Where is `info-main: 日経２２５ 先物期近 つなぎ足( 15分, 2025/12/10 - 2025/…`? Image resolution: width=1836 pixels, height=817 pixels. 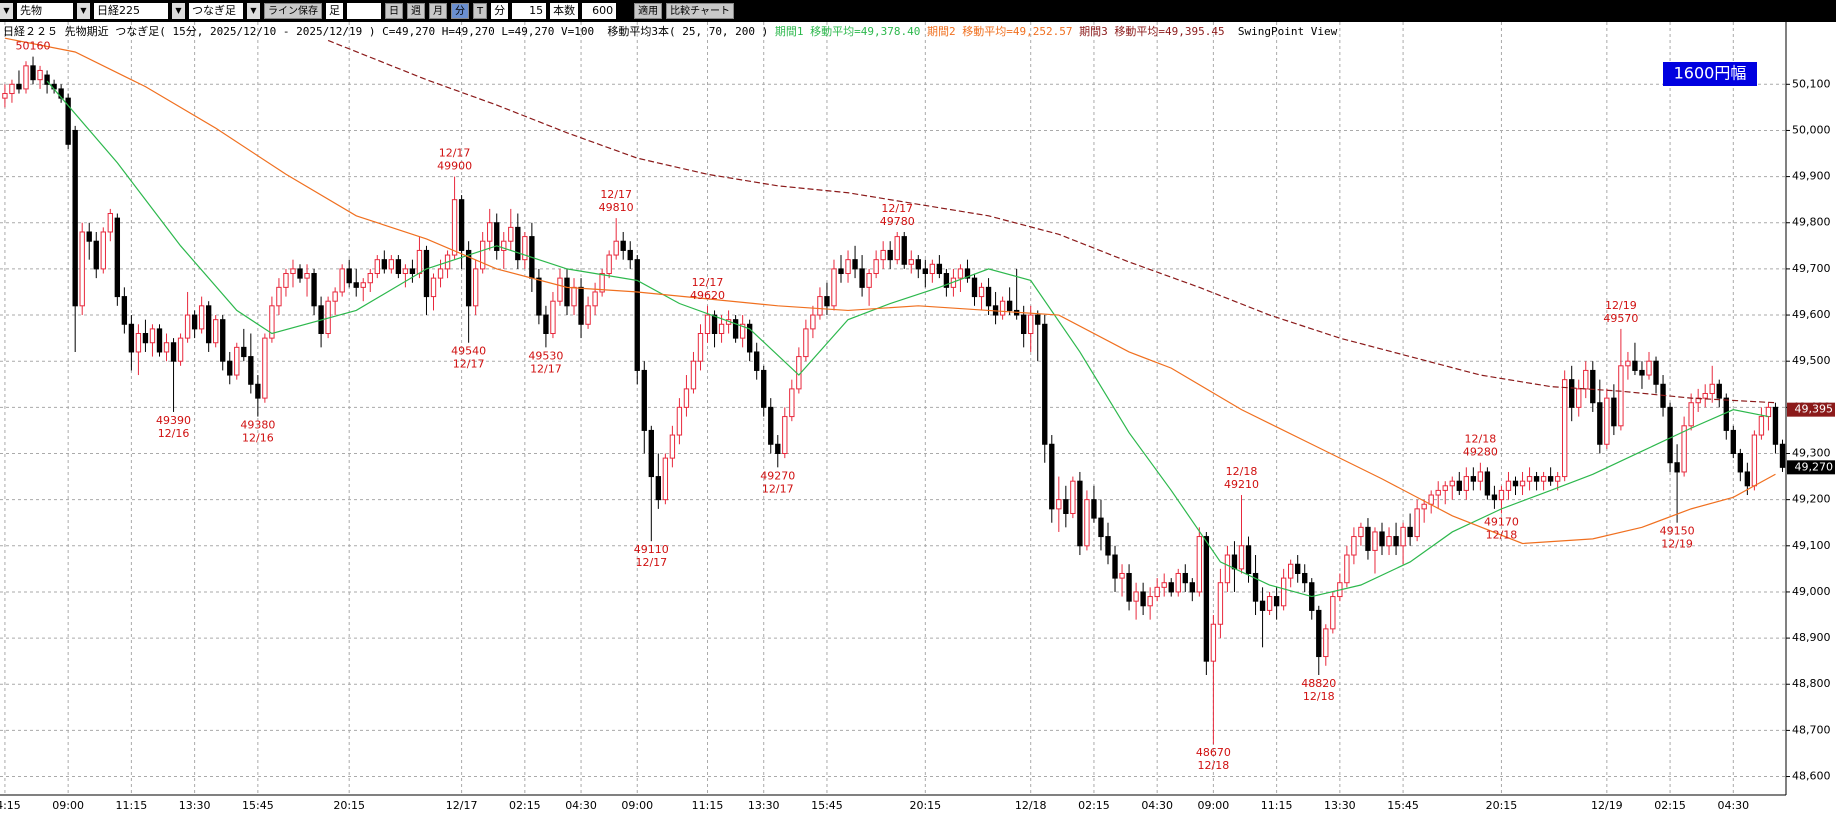
info-main: 日経２２５ 先物期近 つなぎ足( 15分, 2025/12/10 - 2025/… is located at coordinates (386, 31).